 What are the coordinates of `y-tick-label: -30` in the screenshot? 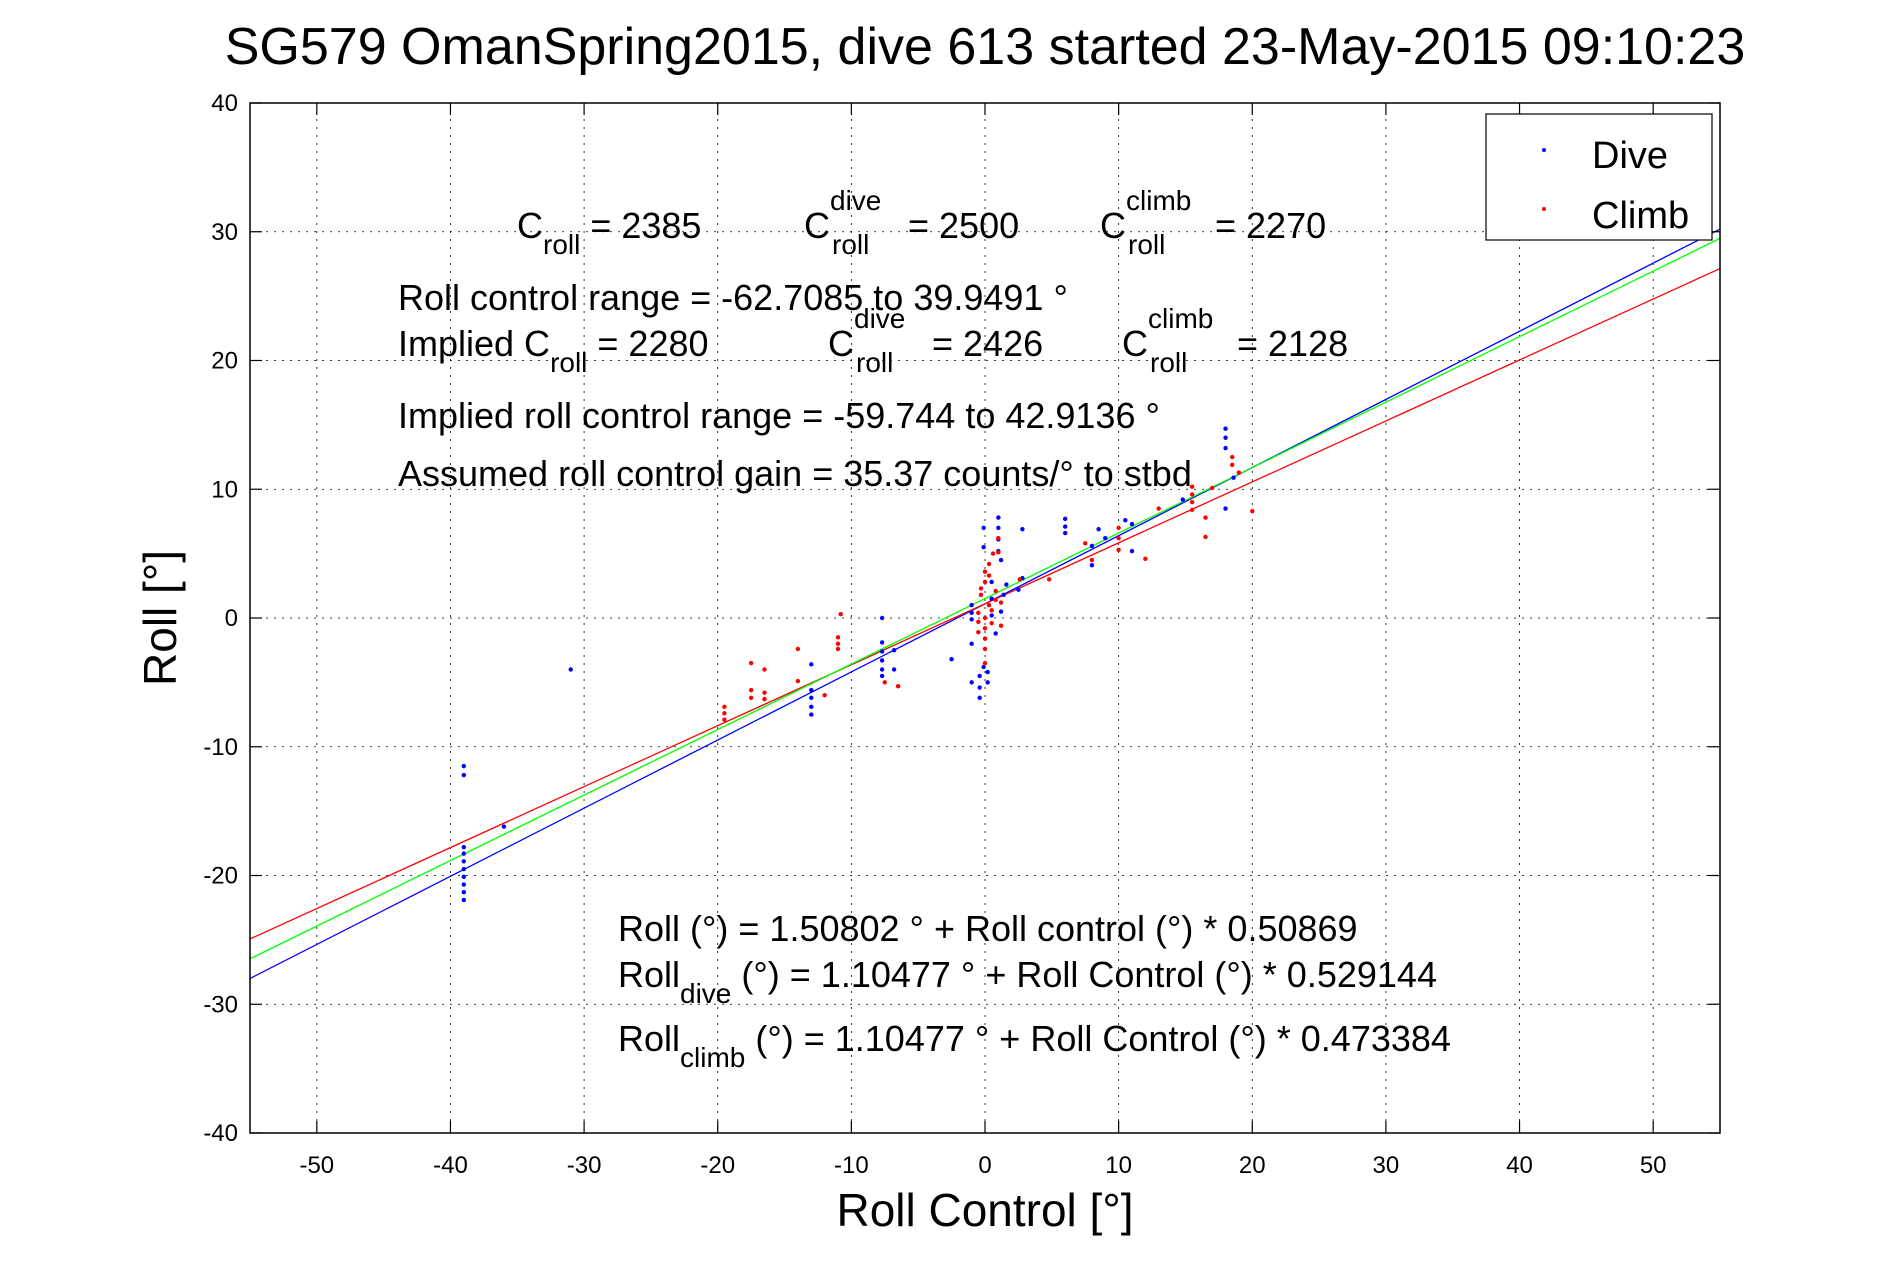 It's located at (220, 1004).